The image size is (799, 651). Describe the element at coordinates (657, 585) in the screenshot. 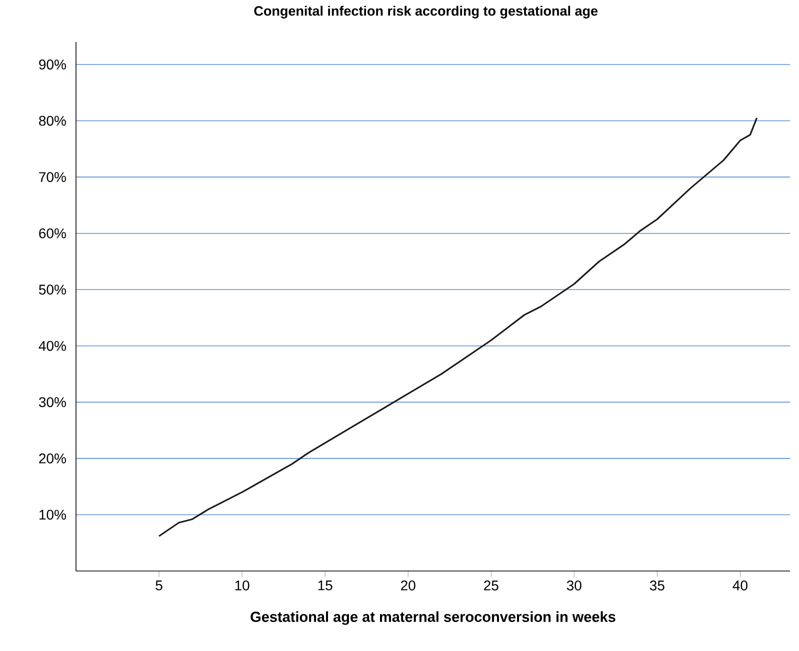

I see `x-tick-label: 35` at that location.